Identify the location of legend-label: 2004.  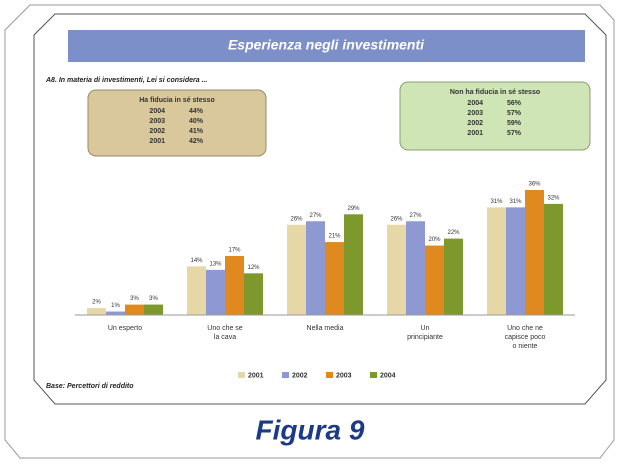
(388, 375).